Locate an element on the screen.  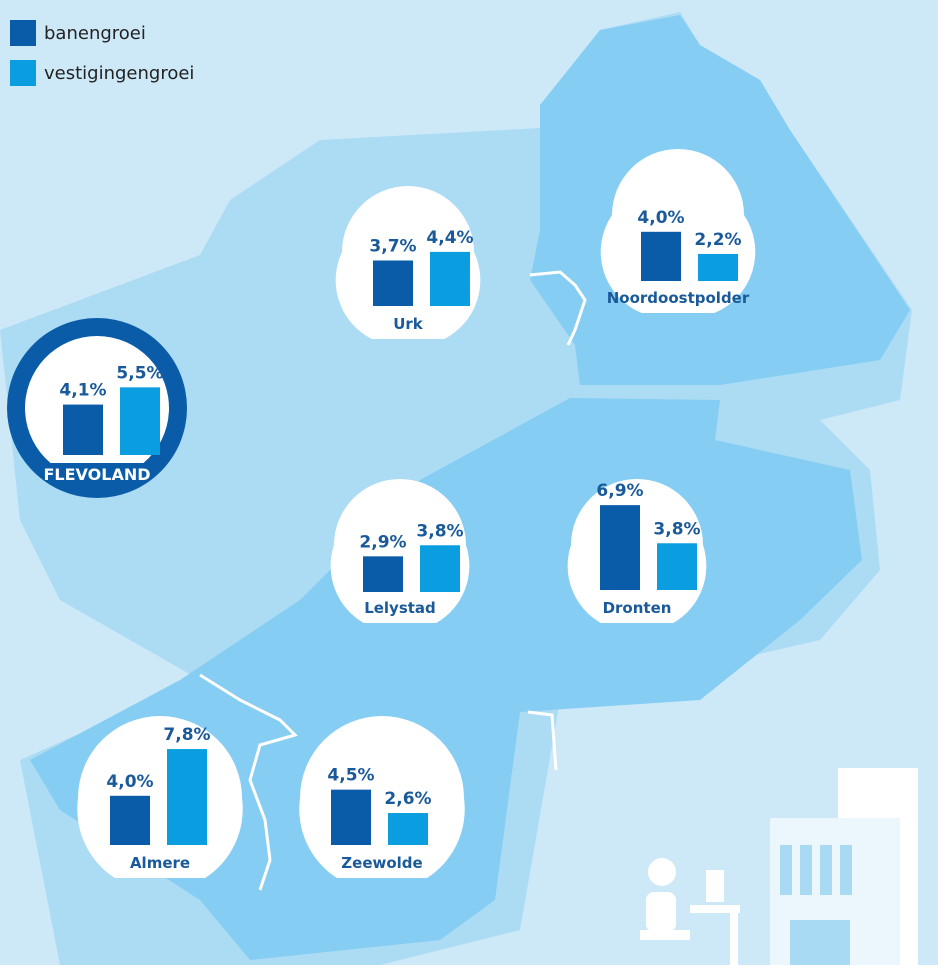
region-label: Urk is located at coordinates (408, 324).